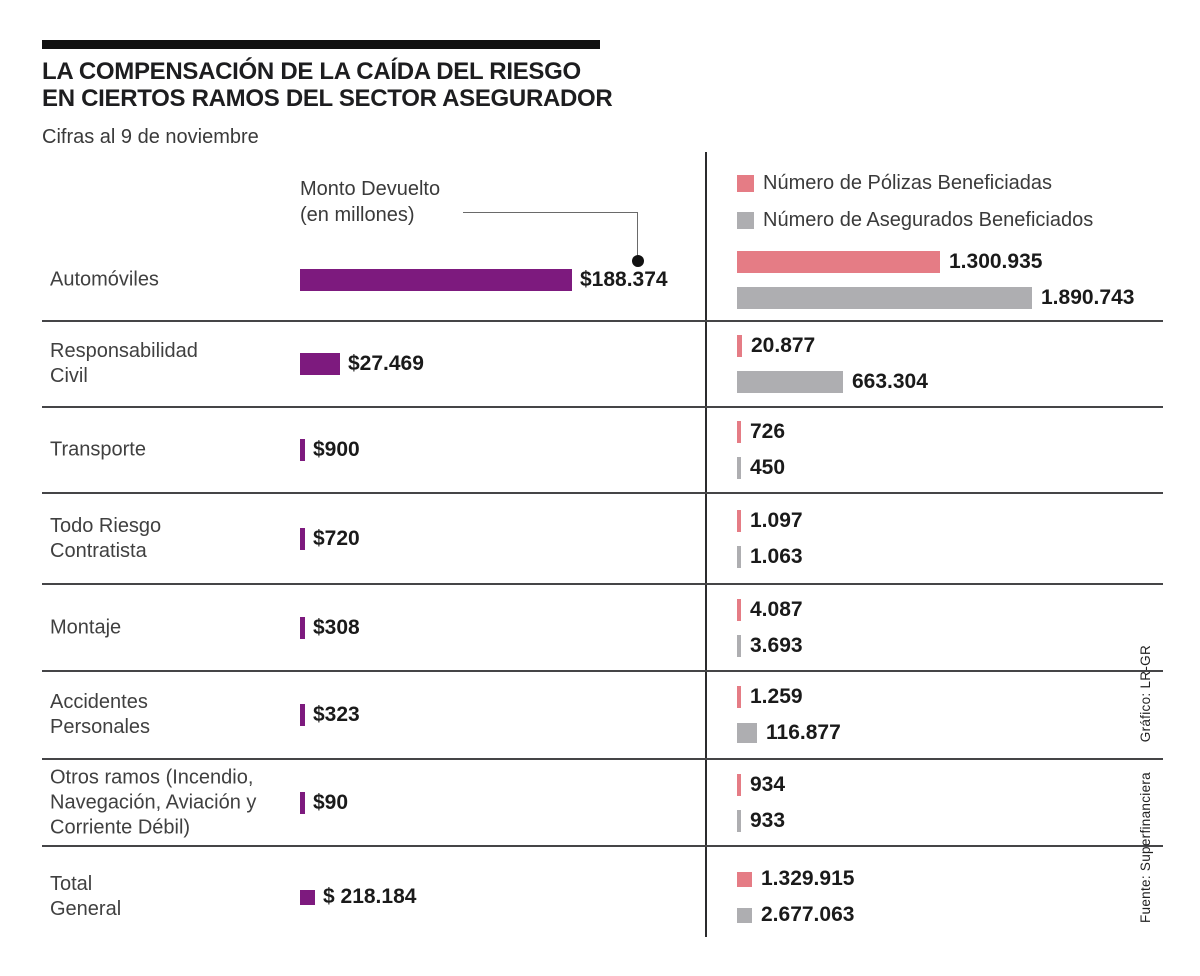  I want to click on beneficiados-cell: 1.259 116.877, so click(789, 715).